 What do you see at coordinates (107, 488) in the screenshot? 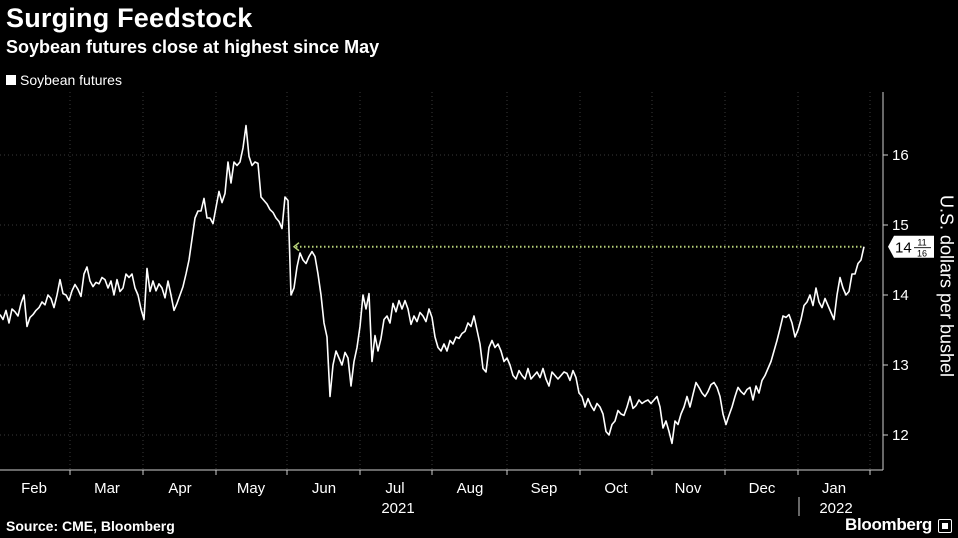
I see `x-tick-label: Mar` at bounding box center [107, 488].